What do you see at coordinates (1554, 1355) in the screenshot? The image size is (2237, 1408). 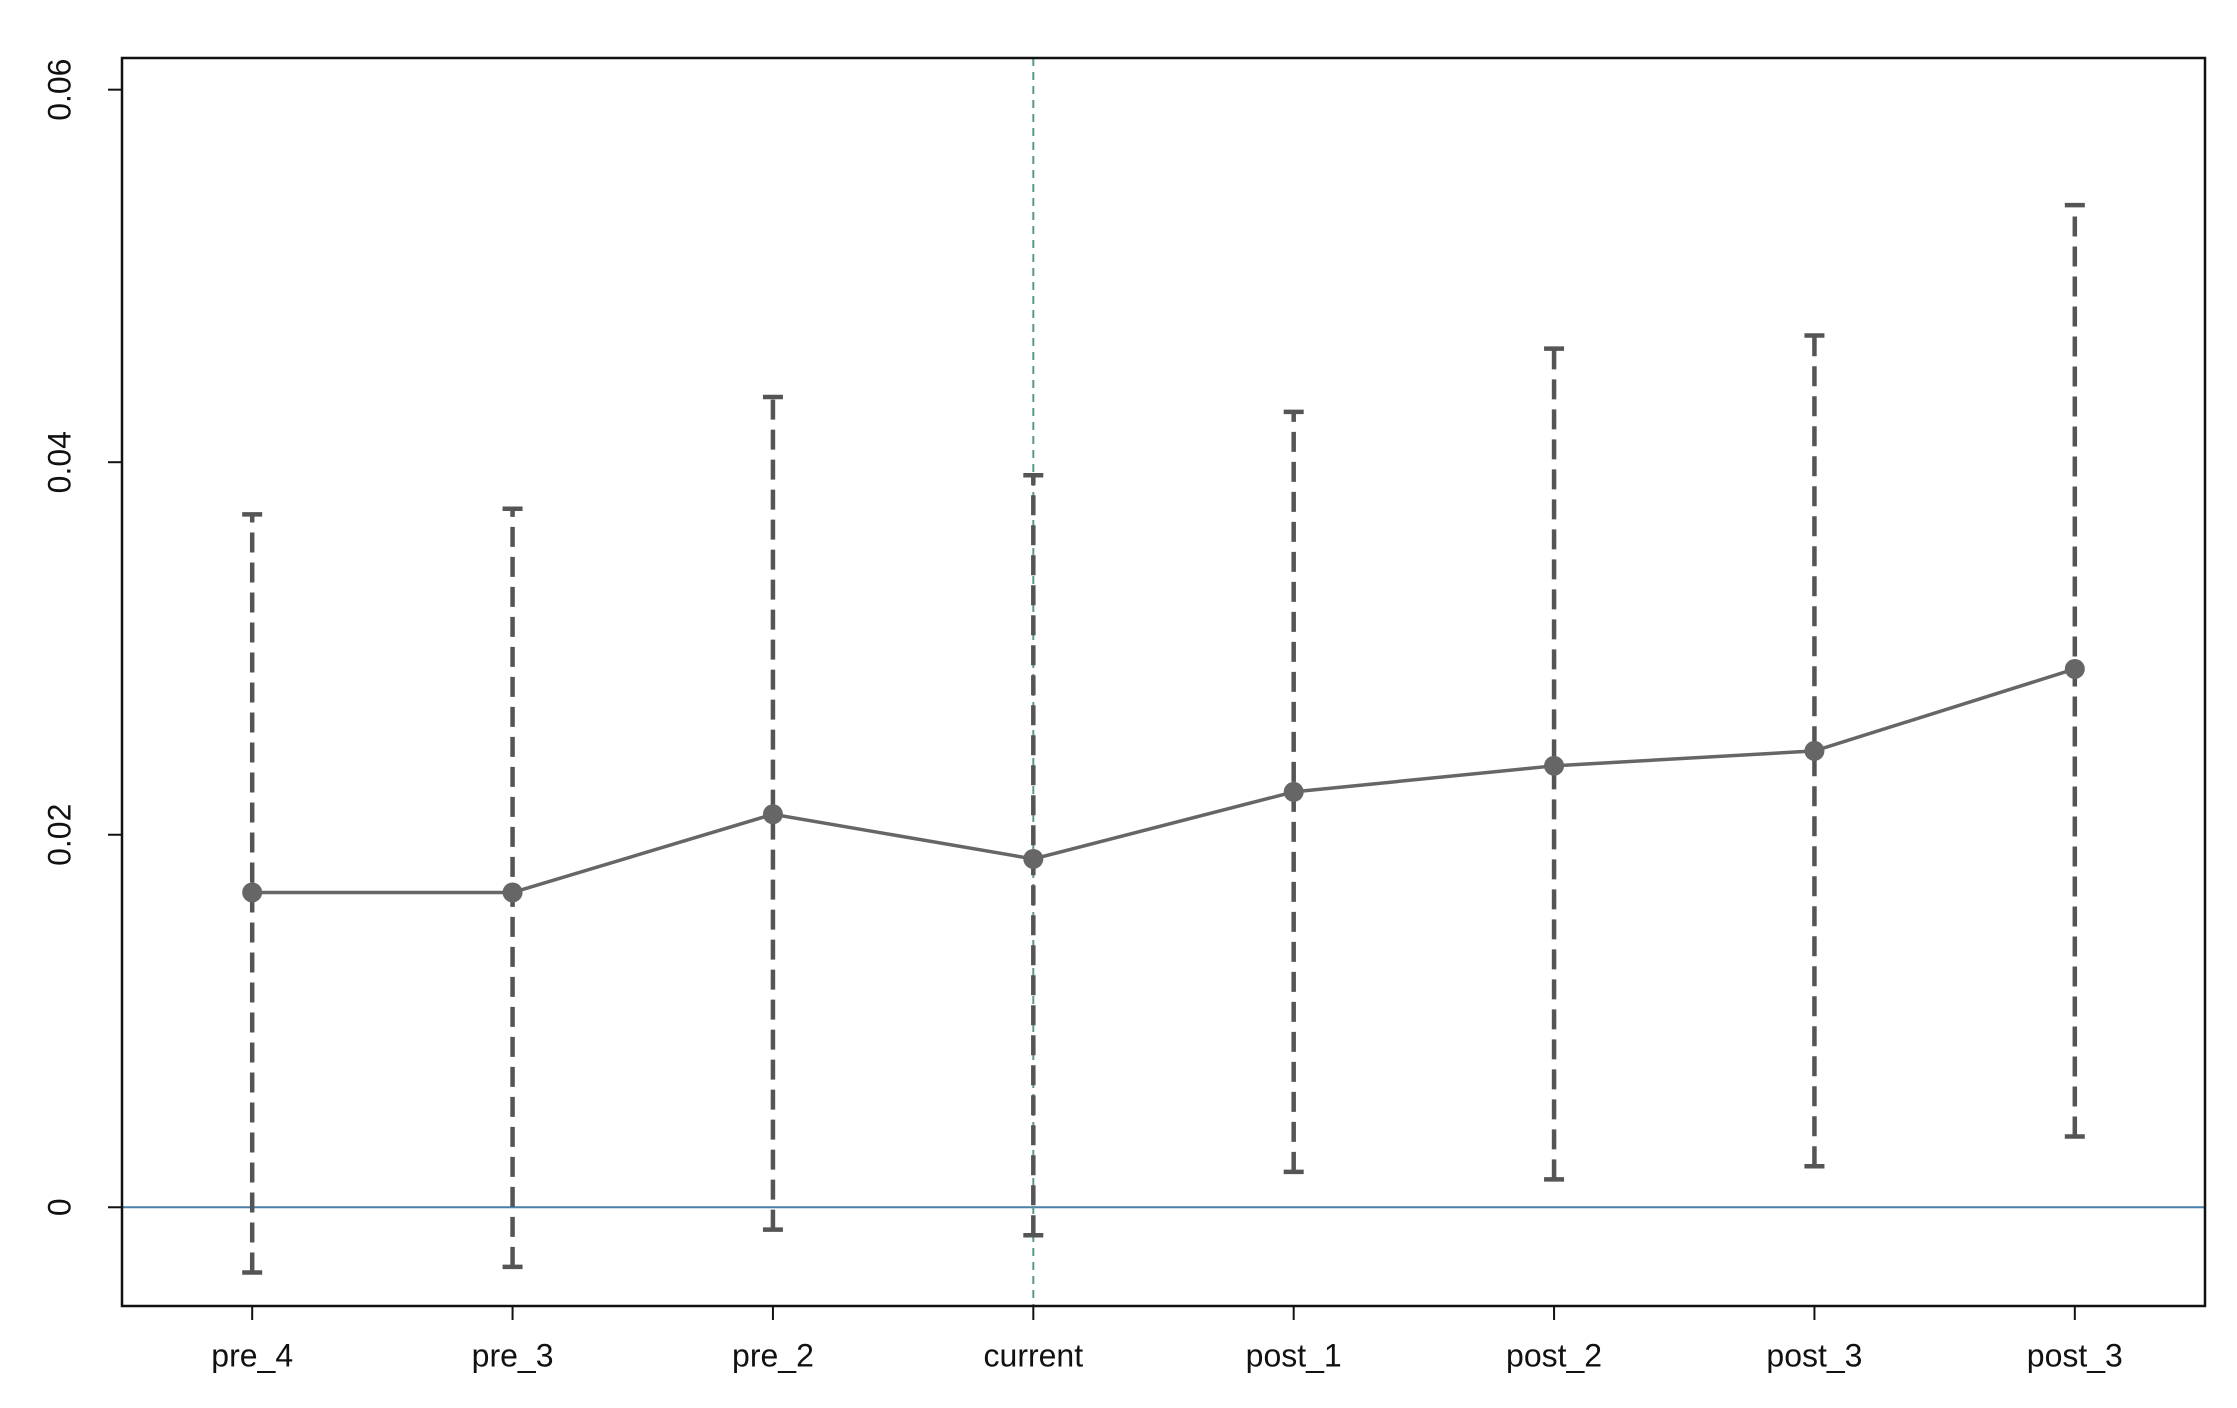 I see `x-tick-label: post_2` at bounding box center [1554, 1355].